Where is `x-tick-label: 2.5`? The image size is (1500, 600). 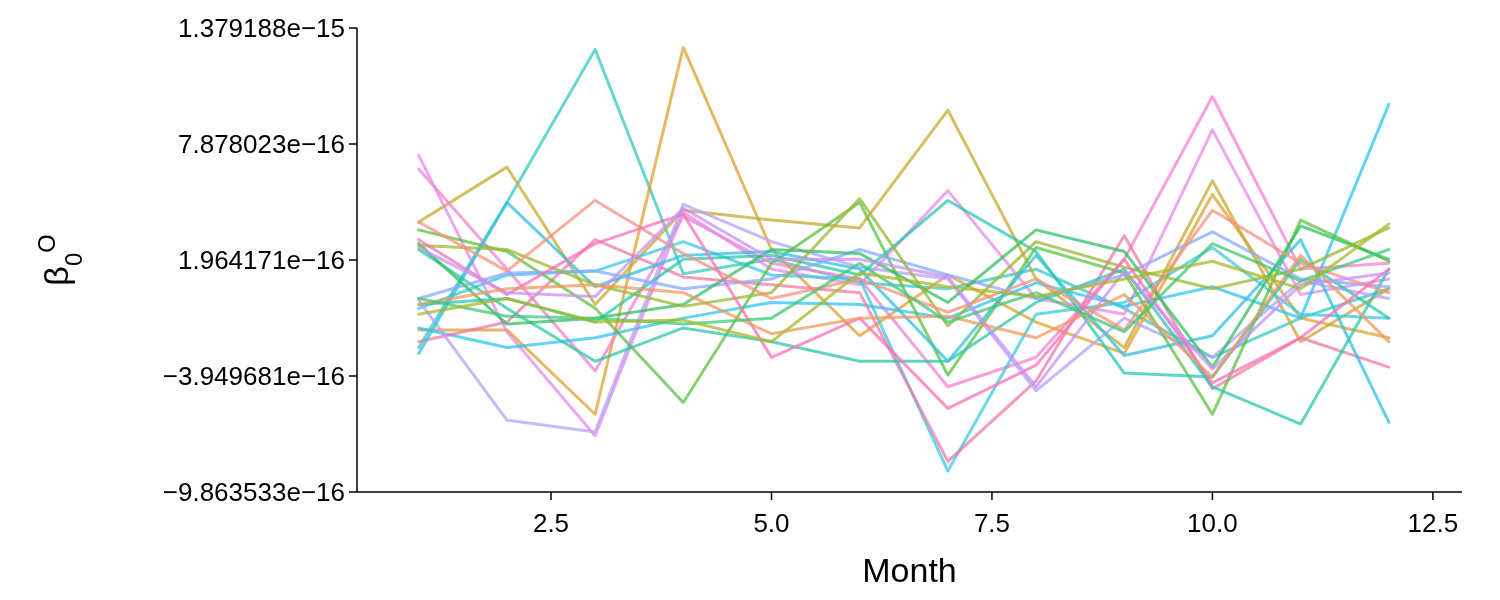
x-tick-label: 2.5 is located at coordinates (551, 523).